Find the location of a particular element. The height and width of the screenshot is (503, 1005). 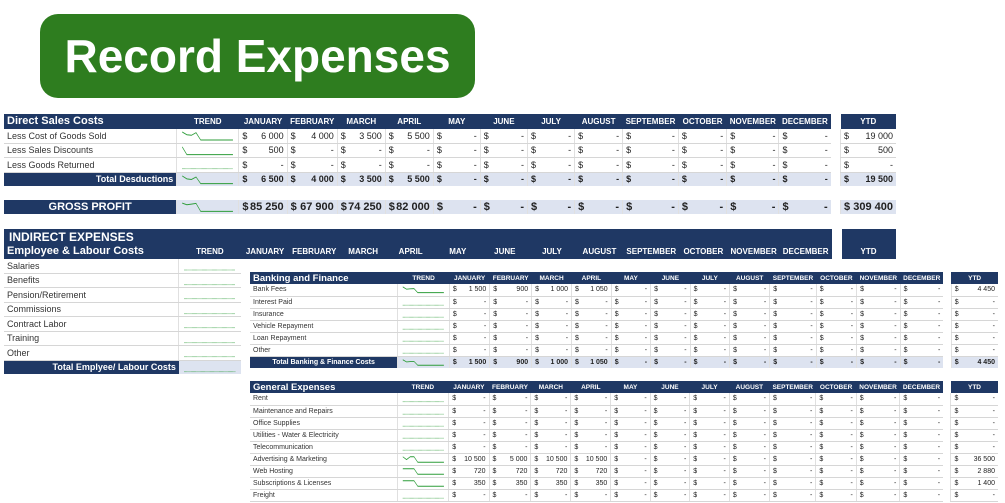

value-cell: $5 500 is located at coordinates (409, 136).